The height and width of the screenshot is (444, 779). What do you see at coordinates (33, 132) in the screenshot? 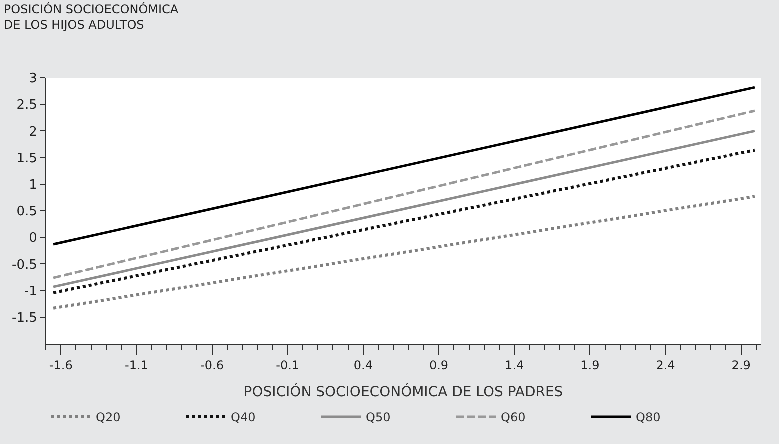
I see `y-tick-label: 2` at bounding box center [33, 132].